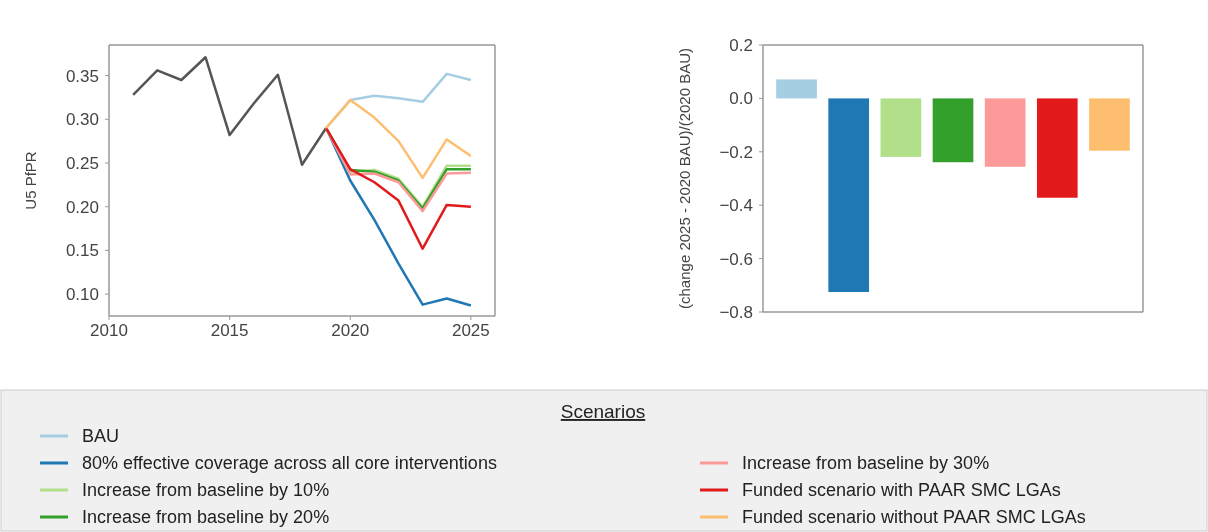 The height and width of the screenshot is (532, 1208). I want to click on y-tick-label: −0.6, so click(736, 259).